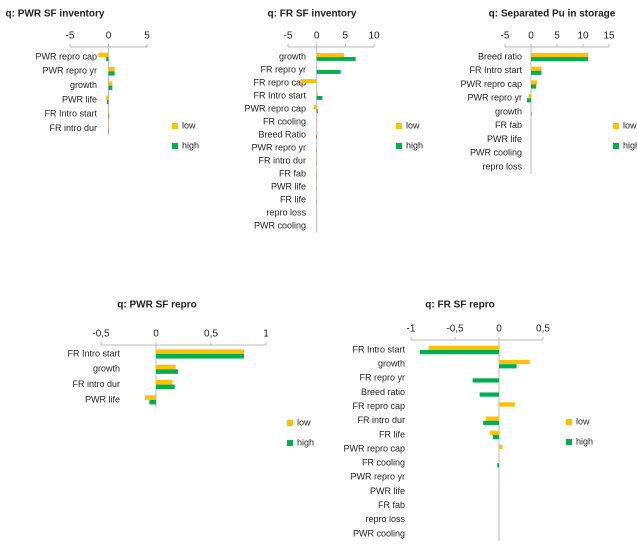 The height and width of the screenshot is (544, 637). What do you see at coordinates (266, 334) in the screenshot?
I see `x-tick-label: 1` at bounding box center [266, 334].